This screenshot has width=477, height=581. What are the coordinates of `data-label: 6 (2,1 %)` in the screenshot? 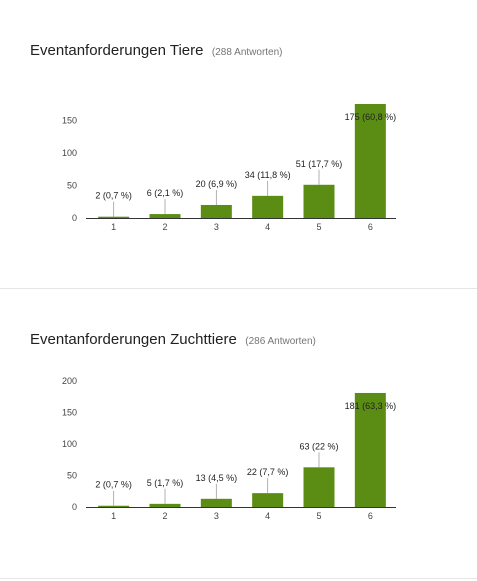 It's located at (165, 193).